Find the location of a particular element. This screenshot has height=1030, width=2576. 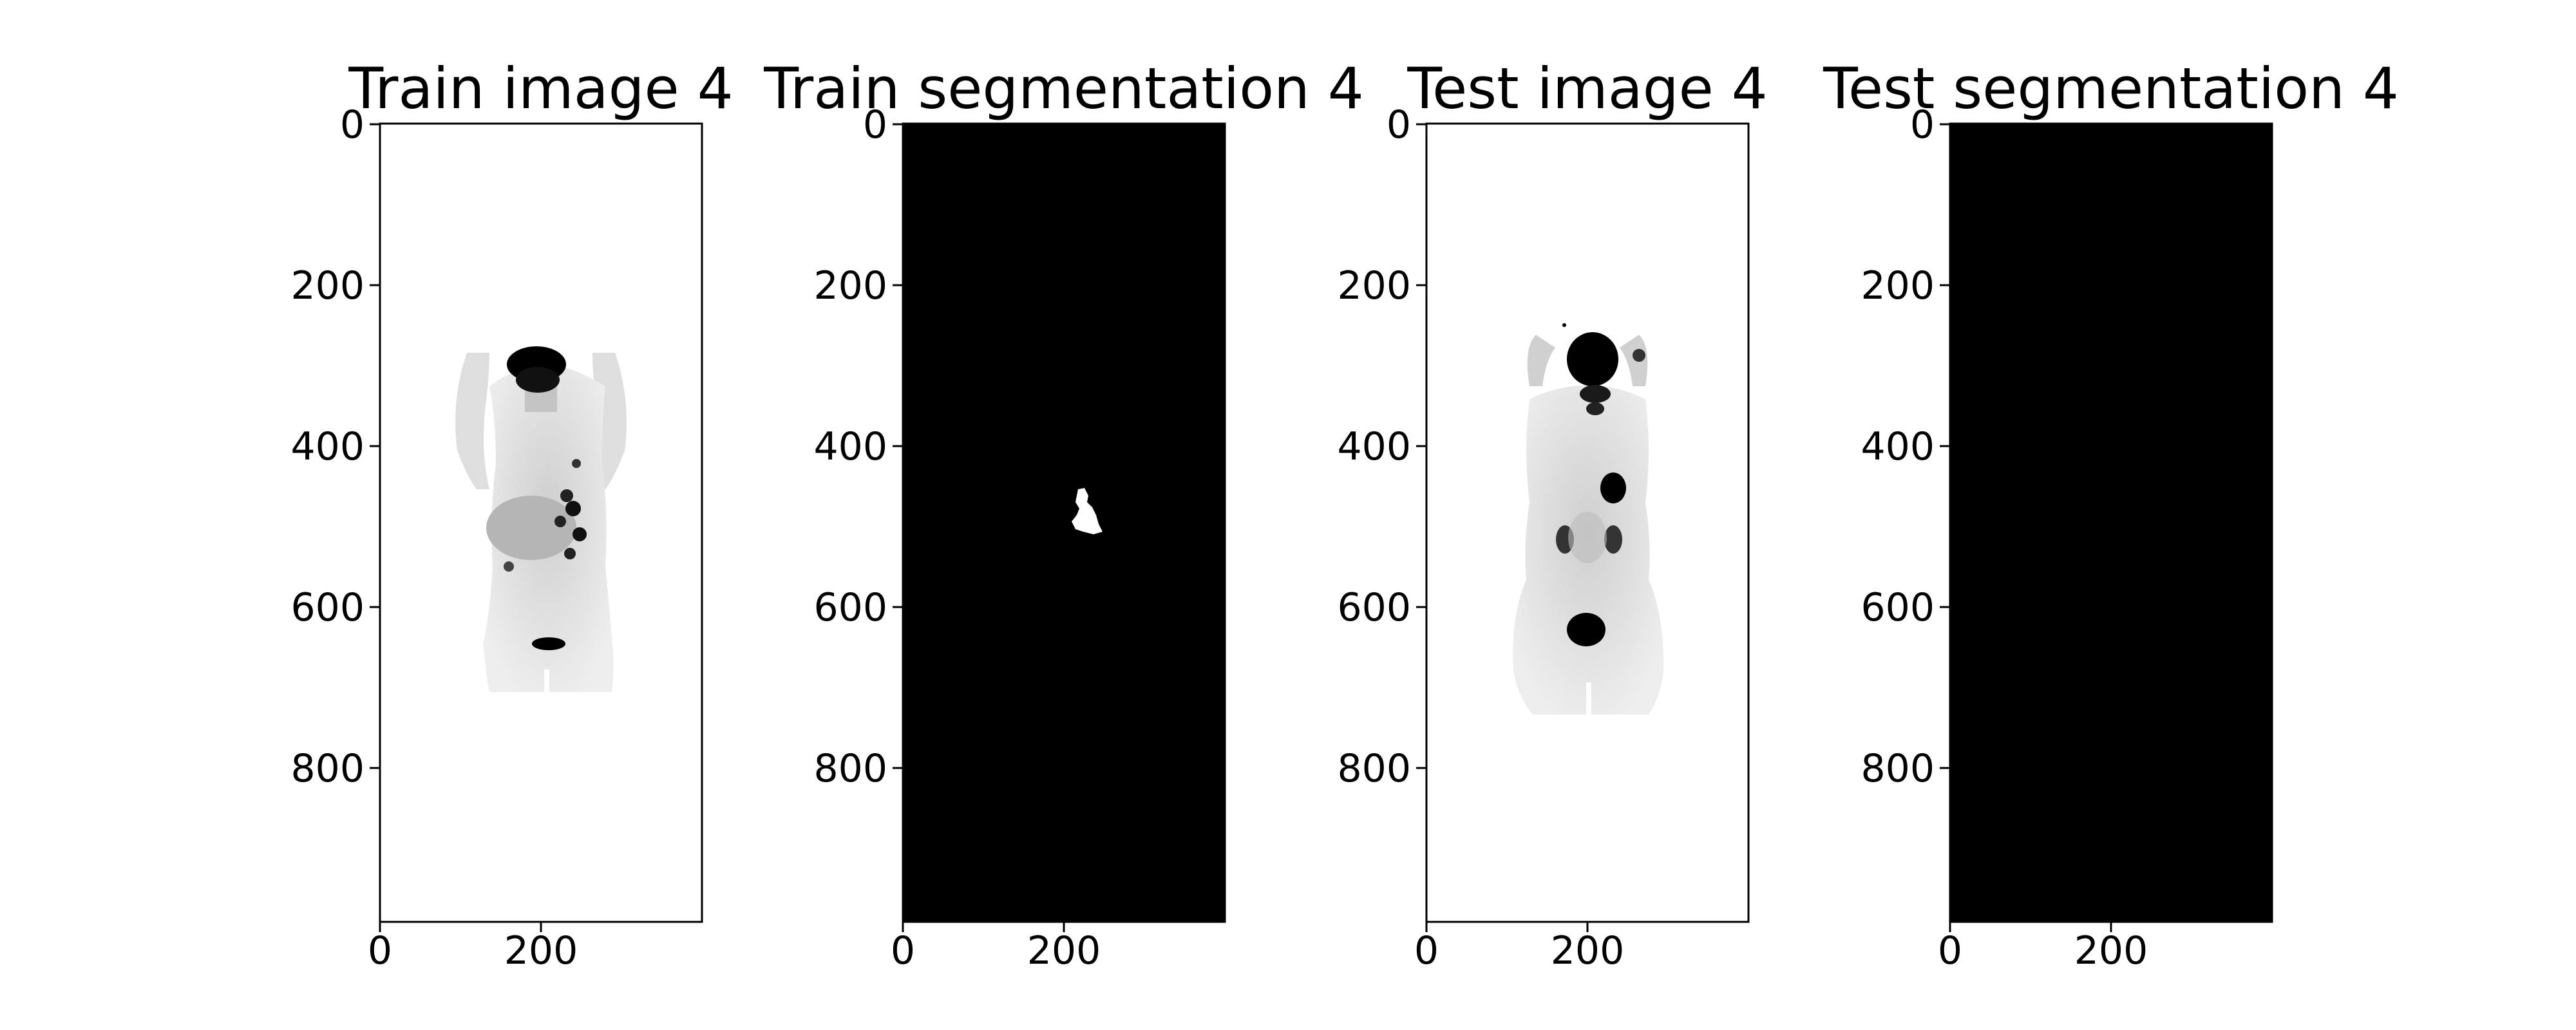

panel-title: Train segmentation 4 is located at coordinates (1063, 88).